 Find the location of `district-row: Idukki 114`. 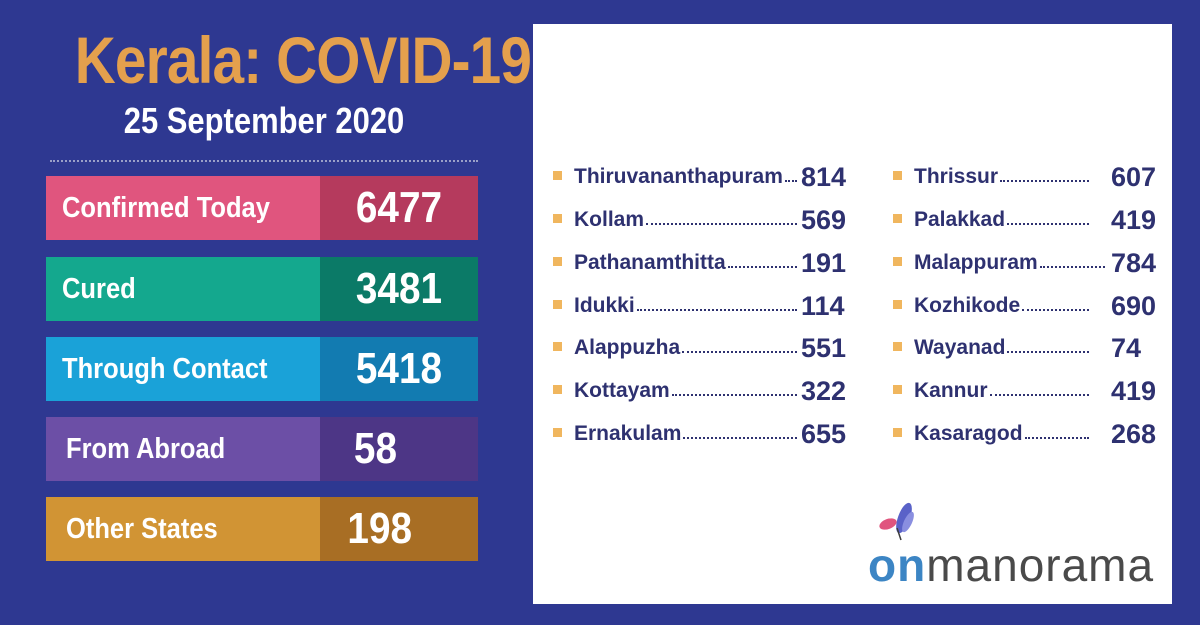

district-row: Idukki 114 is located at coordinates (703, 301).